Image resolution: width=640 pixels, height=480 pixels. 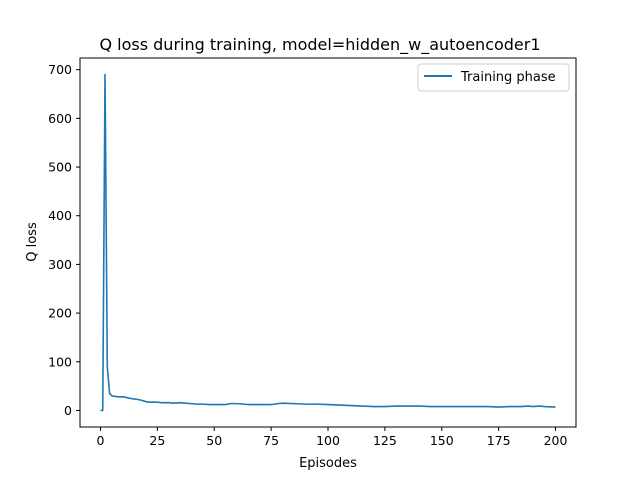 I want to click on y-tick-label: 400, so click(x=60, y=215).